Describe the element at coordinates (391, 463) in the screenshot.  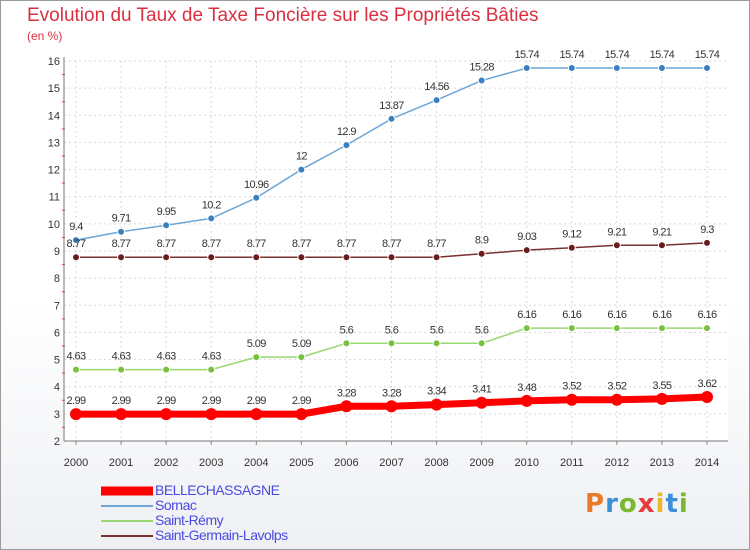
I see `x-tick-label: 2007` at that location.